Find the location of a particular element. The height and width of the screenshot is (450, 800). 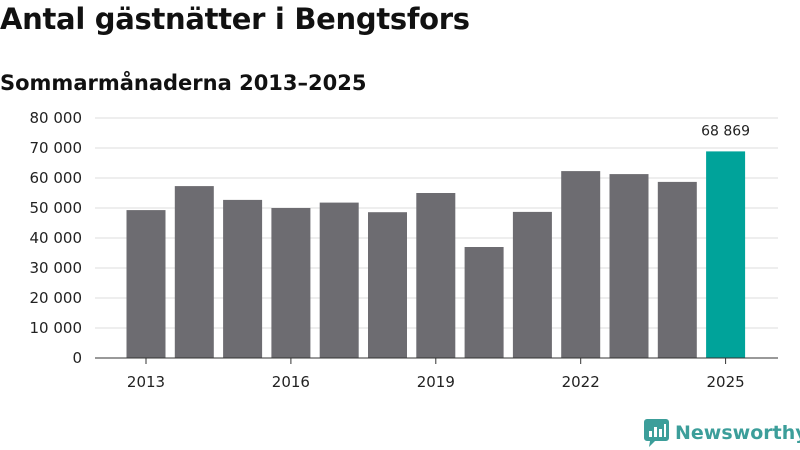

chart-title: Antal gästnätter i Bengtsfors is located at coordinates (235, 19).